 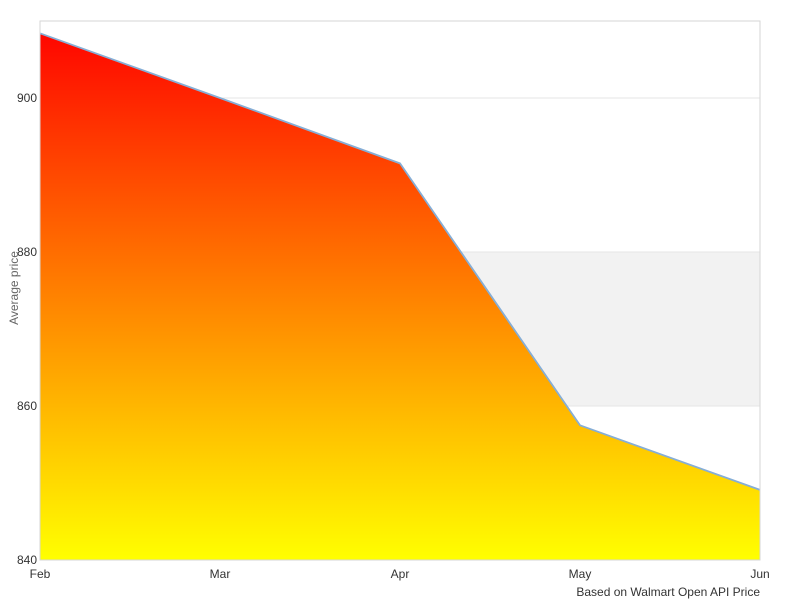 What do you see at coordinates (759, 574) in the screenshot?
I see `x-tick-label: Jun` at bounding box center [759, 574].